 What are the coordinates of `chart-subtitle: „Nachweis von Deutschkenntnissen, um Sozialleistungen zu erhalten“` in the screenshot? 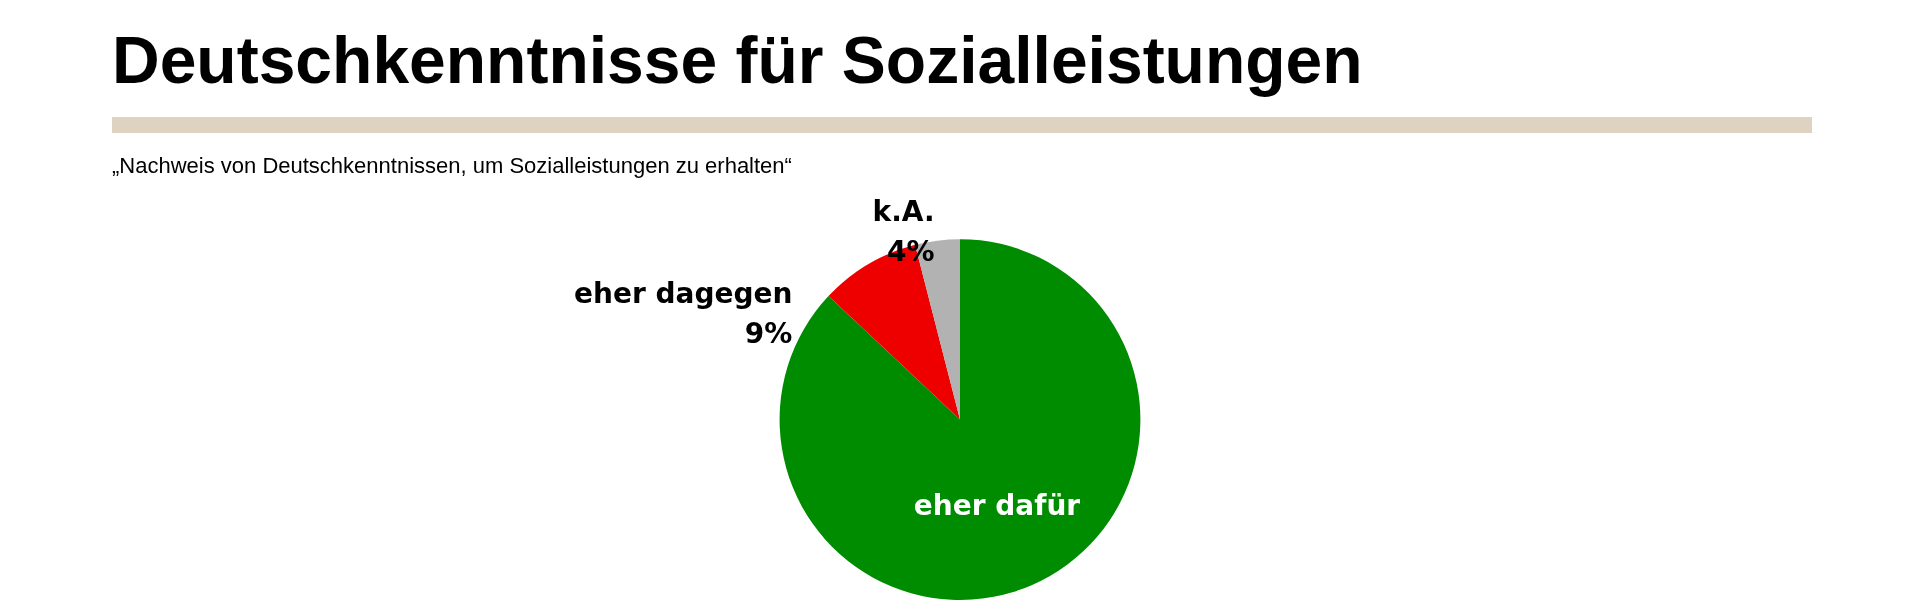 It's located at (452, 166).